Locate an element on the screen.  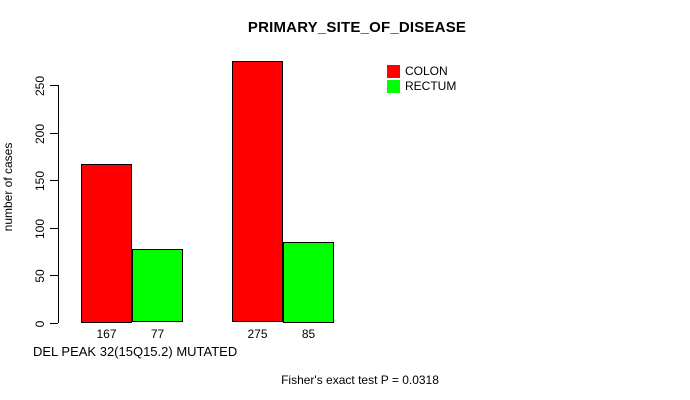
legend-item-rectum: RECTUM is located at coordinates (421, 86).